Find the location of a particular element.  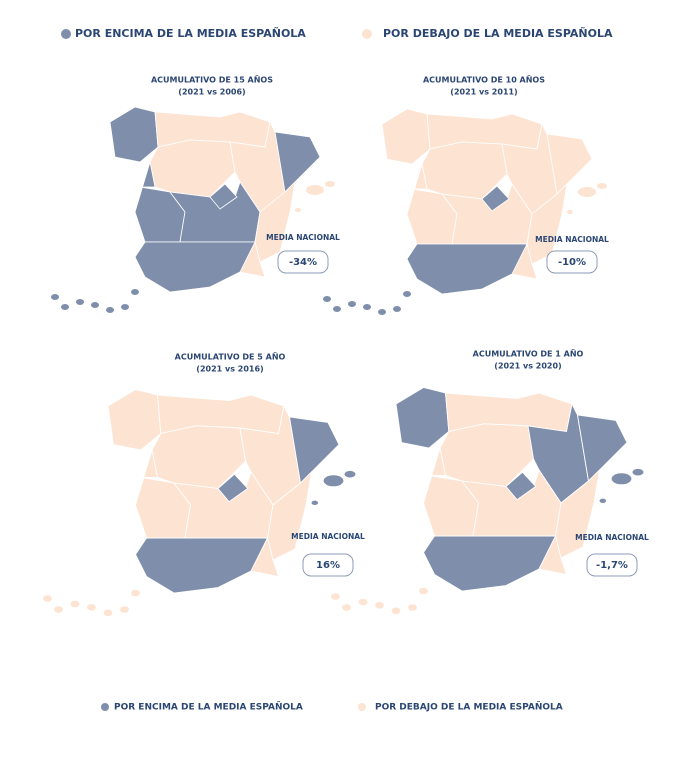

map-subtitle: (2021 vs 2016) is located at coordinates (229, 369).